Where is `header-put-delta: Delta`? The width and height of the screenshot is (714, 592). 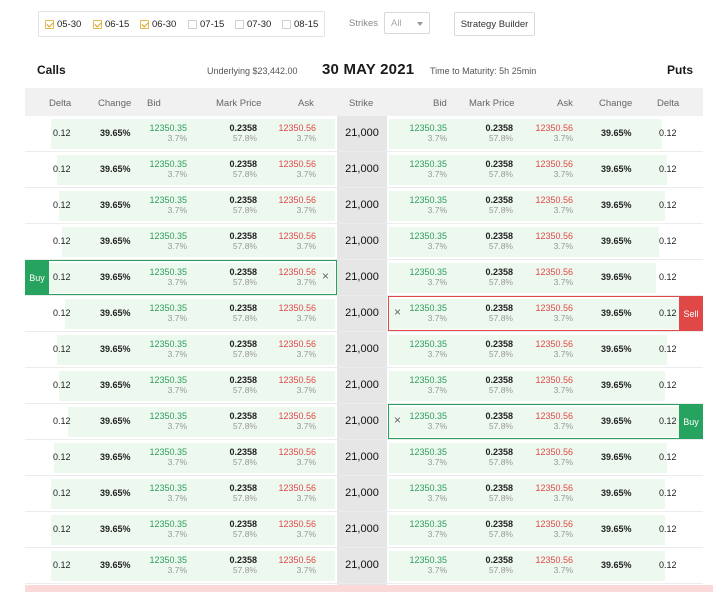 header-put-delta: Delta is located at coordinates (668, 103).